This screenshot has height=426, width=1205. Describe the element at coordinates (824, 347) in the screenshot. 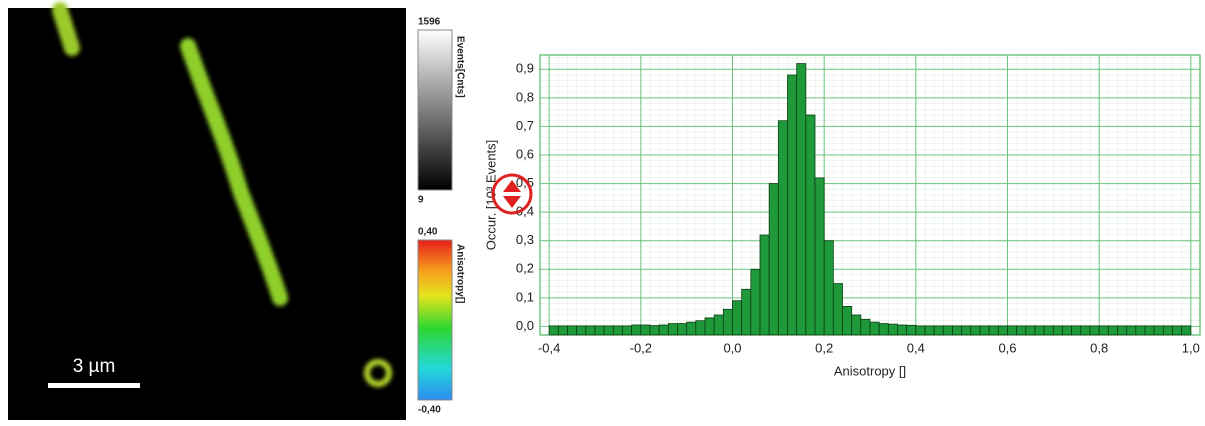

I see `x-tick-label: 0,2` at that location.